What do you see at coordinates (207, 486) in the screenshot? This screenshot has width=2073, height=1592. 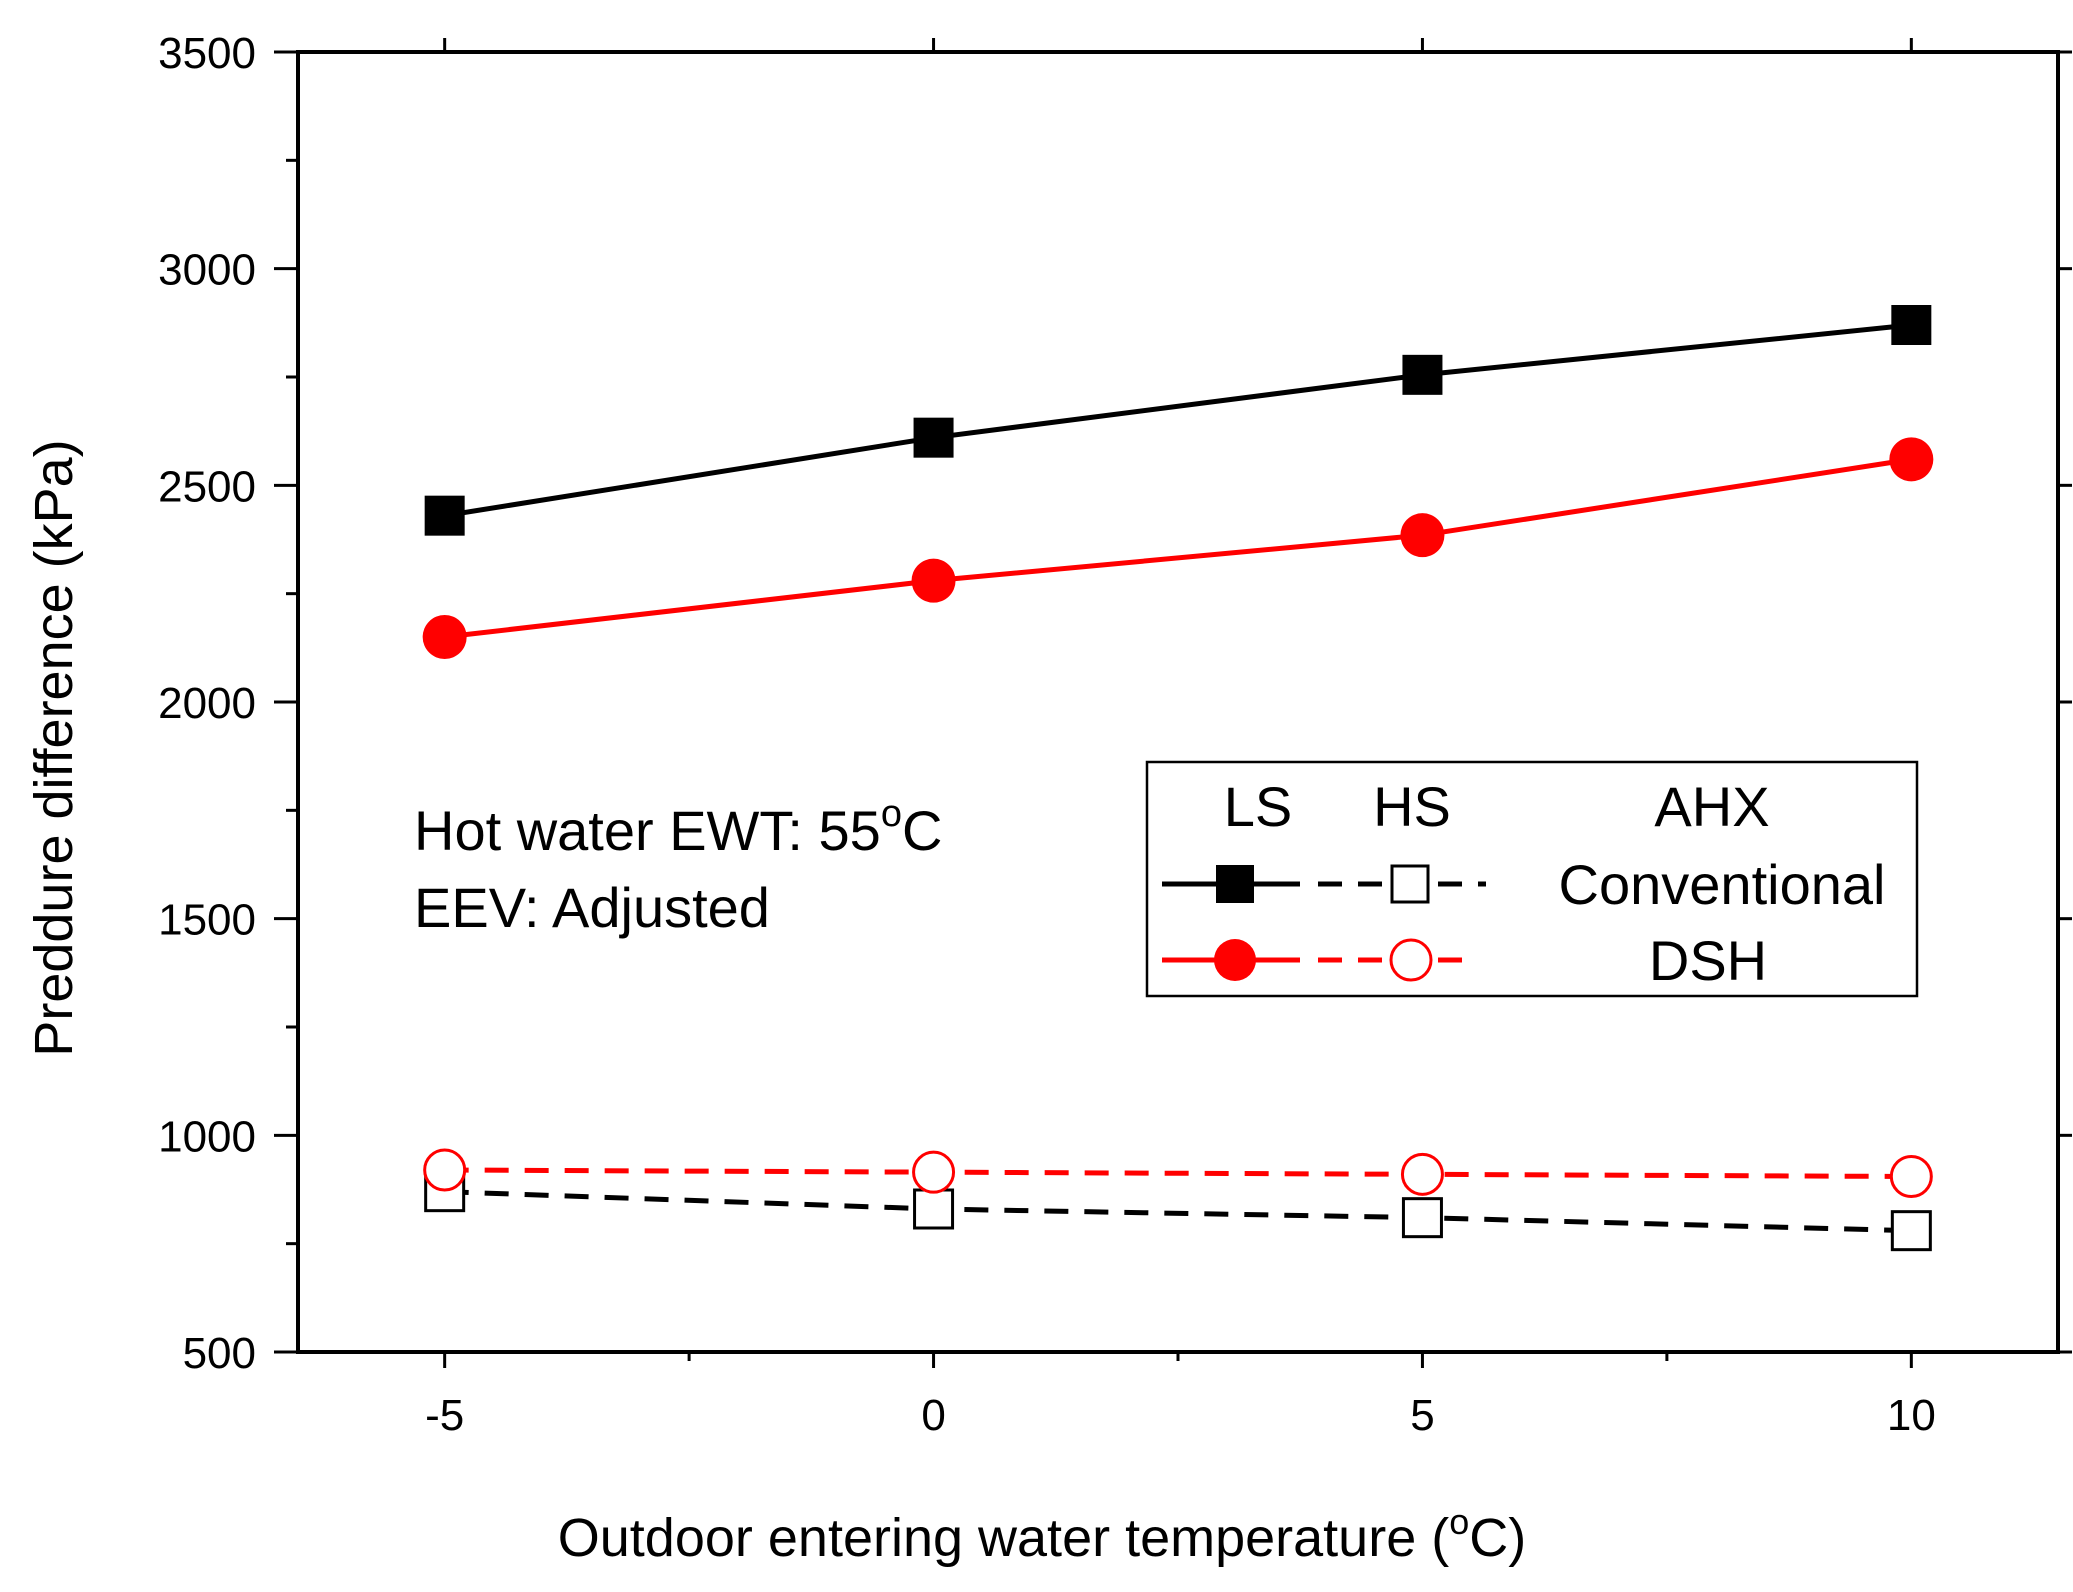 I see `y-tick-label: 2500` at bounding box center [207, 486].